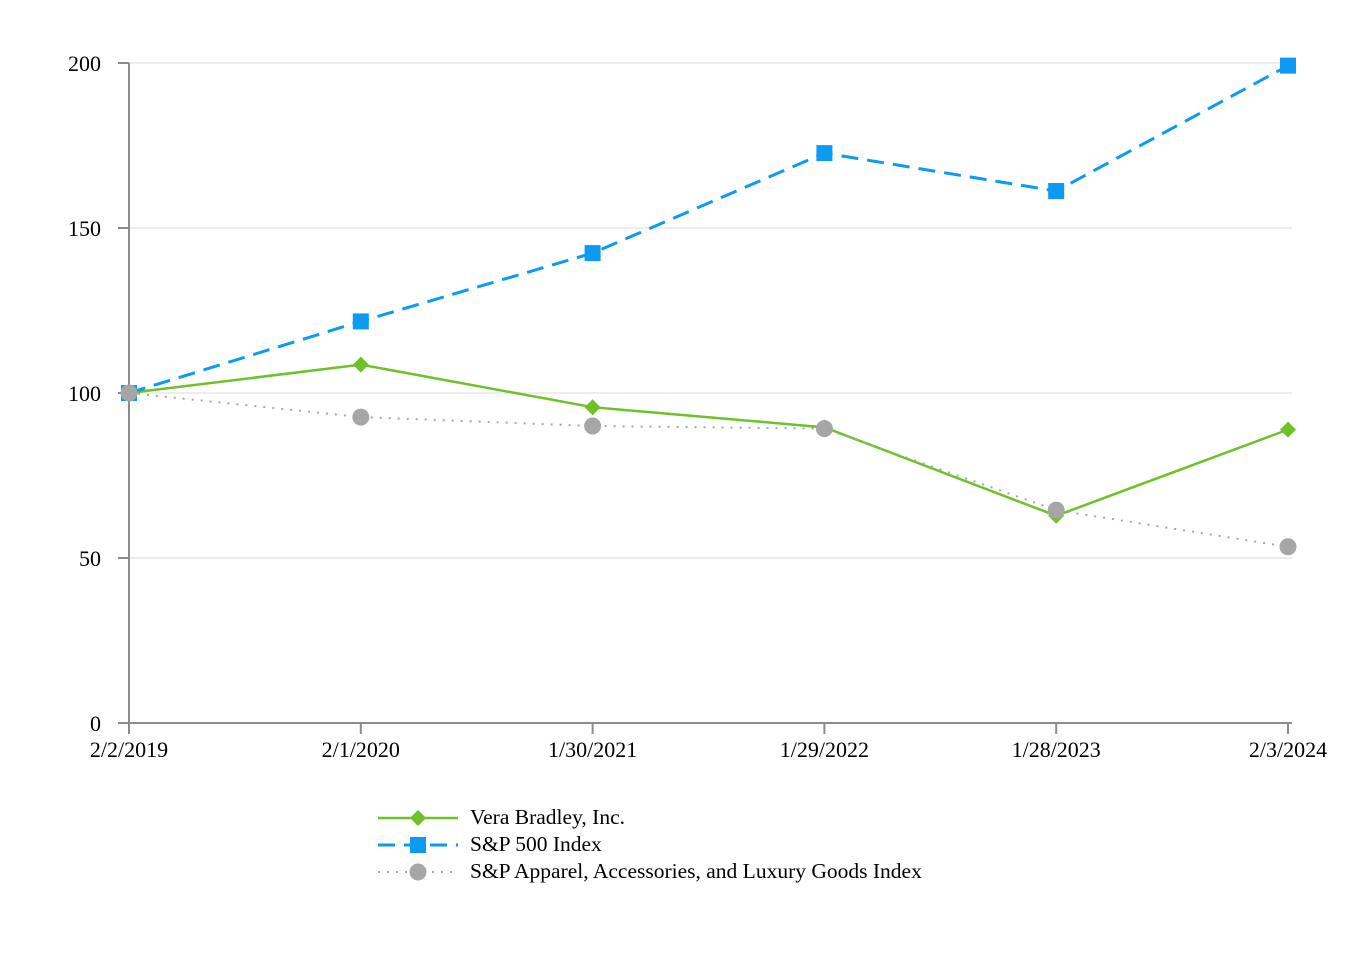 This screenshot has width=1352, height=960. I want to click on legend-swatch-circle-icon, so click(418, 871).